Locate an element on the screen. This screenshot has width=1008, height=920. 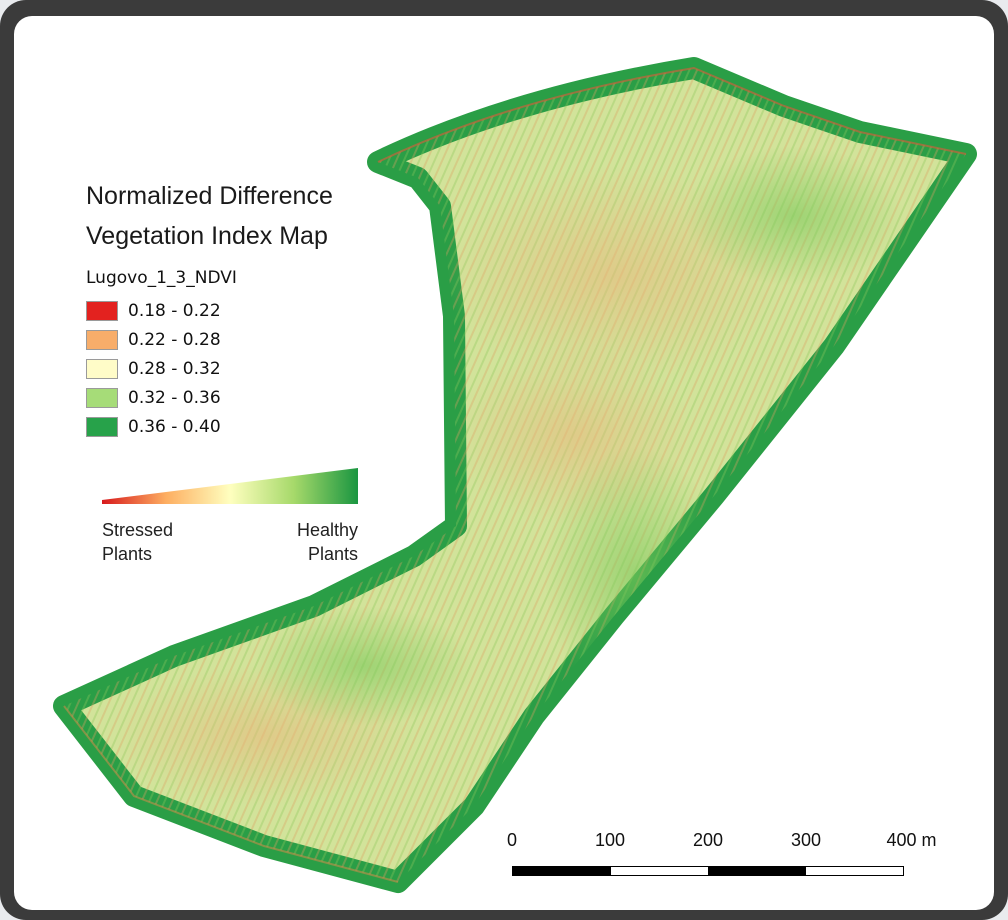
field-edge-highlight-west is located at coordinates (231, 794).